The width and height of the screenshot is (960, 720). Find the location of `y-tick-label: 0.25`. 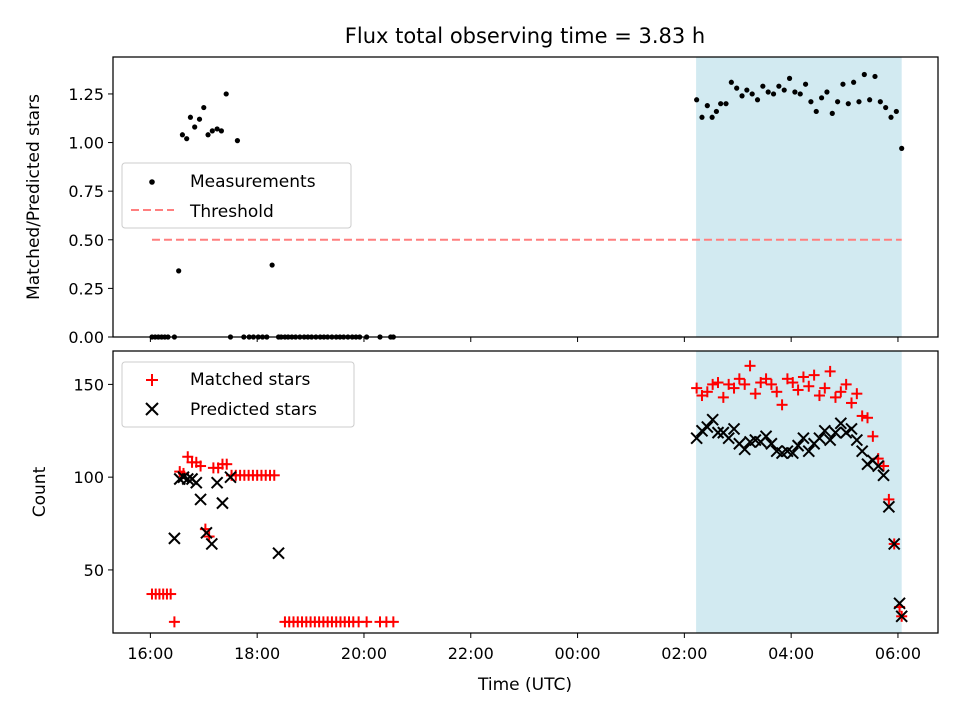

y-tick-label: 0.25 is located at coordinates (86, 288).